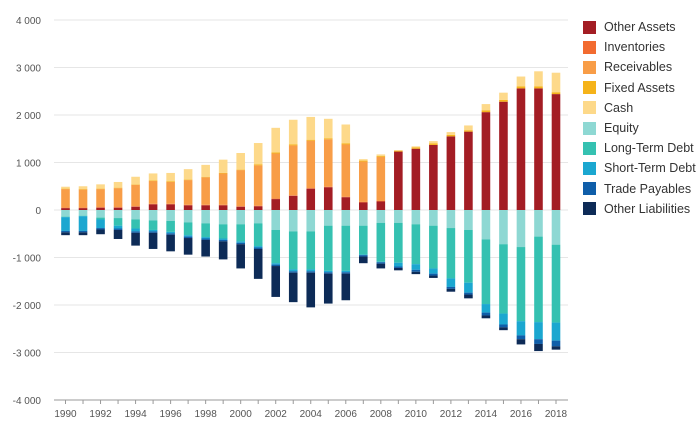 This screenshot has height=433, width=700. I want to click on x-tick-label: 2006, so click(346, 414).